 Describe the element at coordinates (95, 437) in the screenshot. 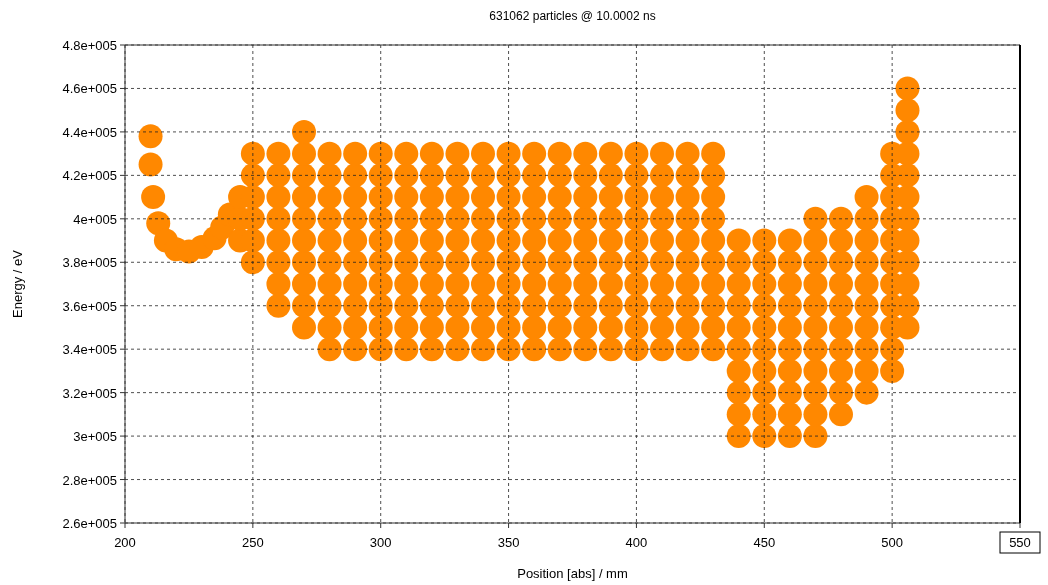

I see `y-tick-label: 3e+005` at that location.